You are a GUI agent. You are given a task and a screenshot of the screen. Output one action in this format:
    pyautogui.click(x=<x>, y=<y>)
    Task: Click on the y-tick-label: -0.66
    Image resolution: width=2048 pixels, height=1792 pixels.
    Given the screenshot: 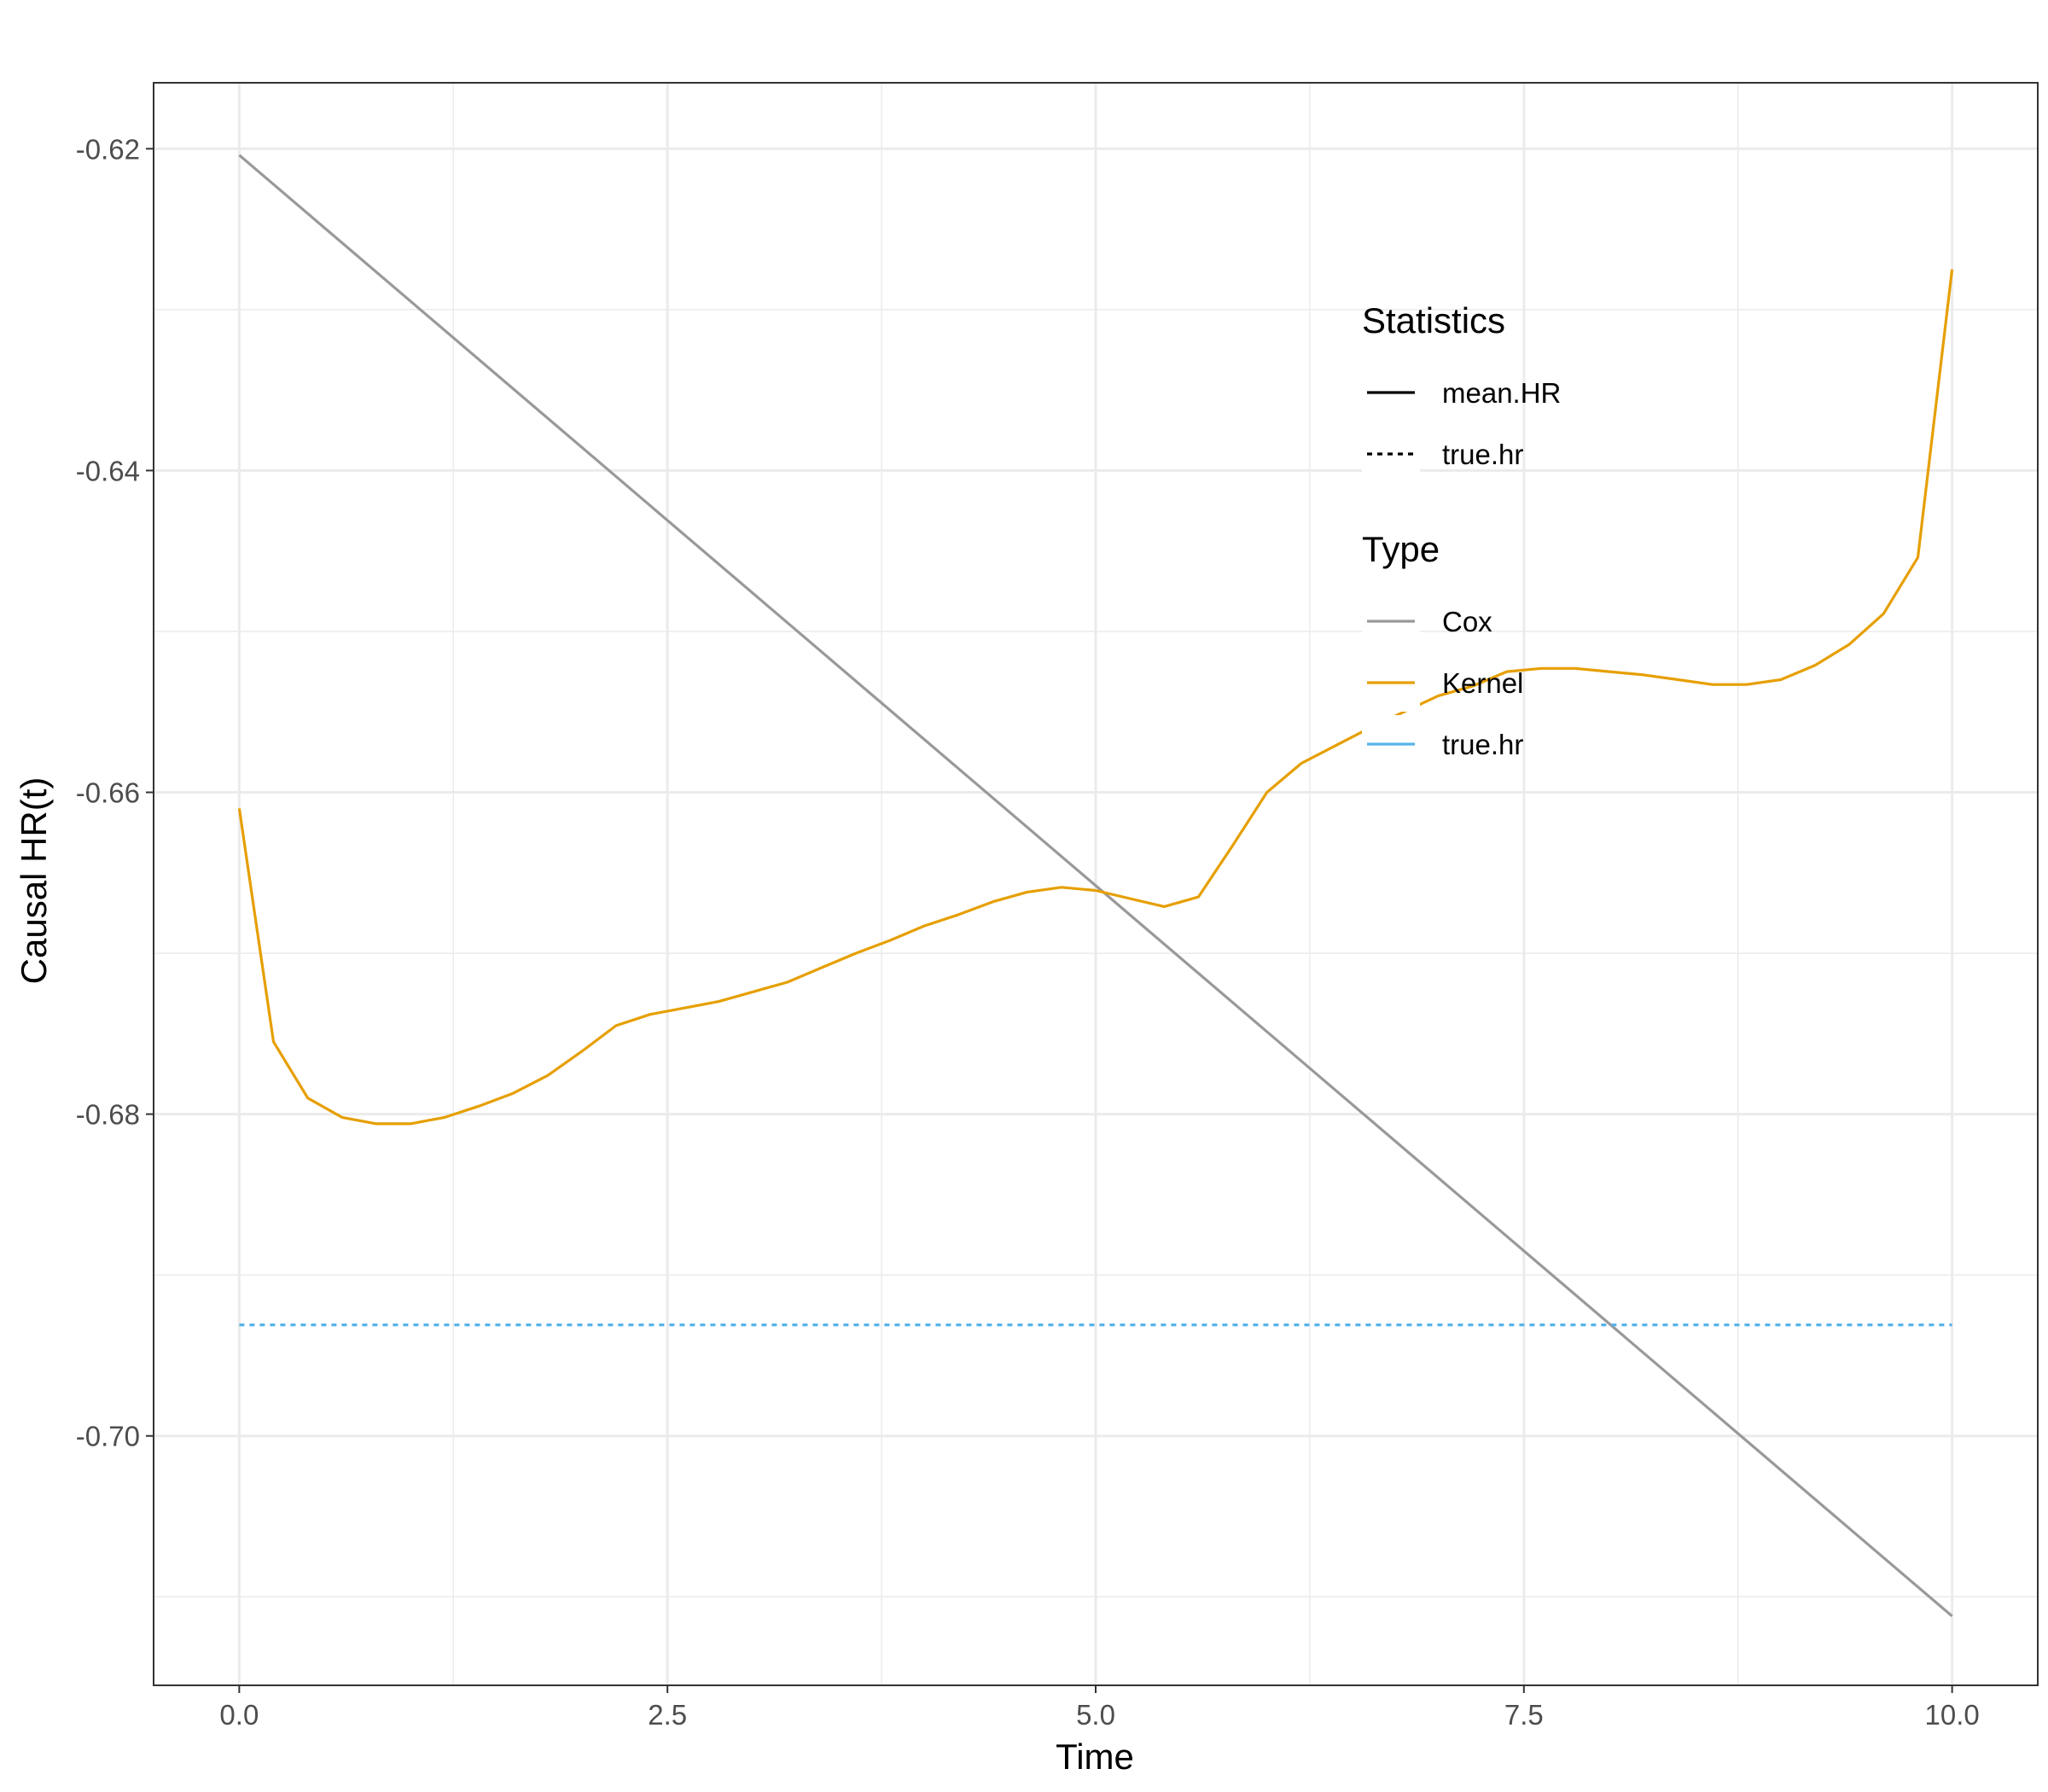 What is the action you would take?
    pyautogui.click(x=108, y=793)
    